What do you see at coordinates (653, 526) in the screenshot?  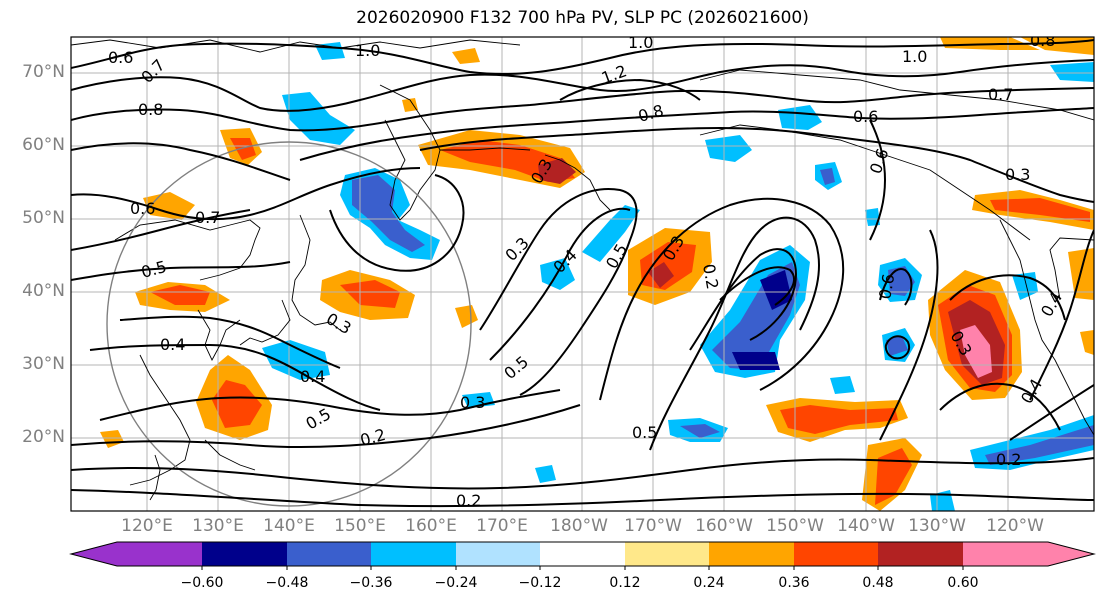 I see `lon-label: 170°W` at bounding box center [653, 526].